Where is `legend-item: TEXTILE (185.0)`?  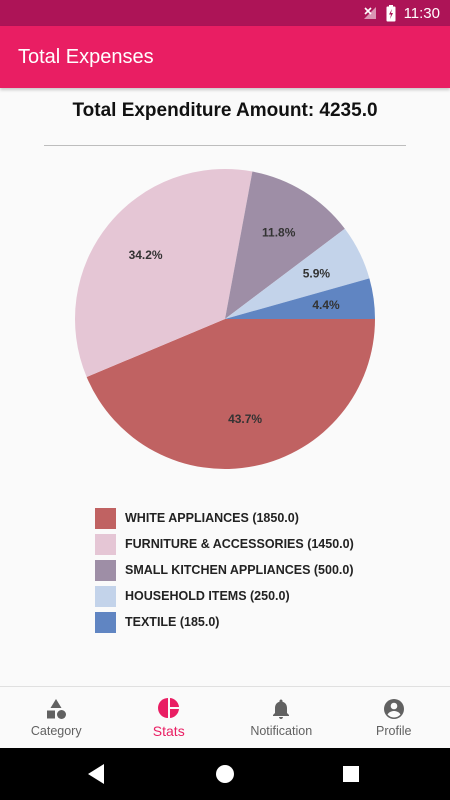 legend-item: TEXTILE (185.0) is located at coordinates (224, 622).